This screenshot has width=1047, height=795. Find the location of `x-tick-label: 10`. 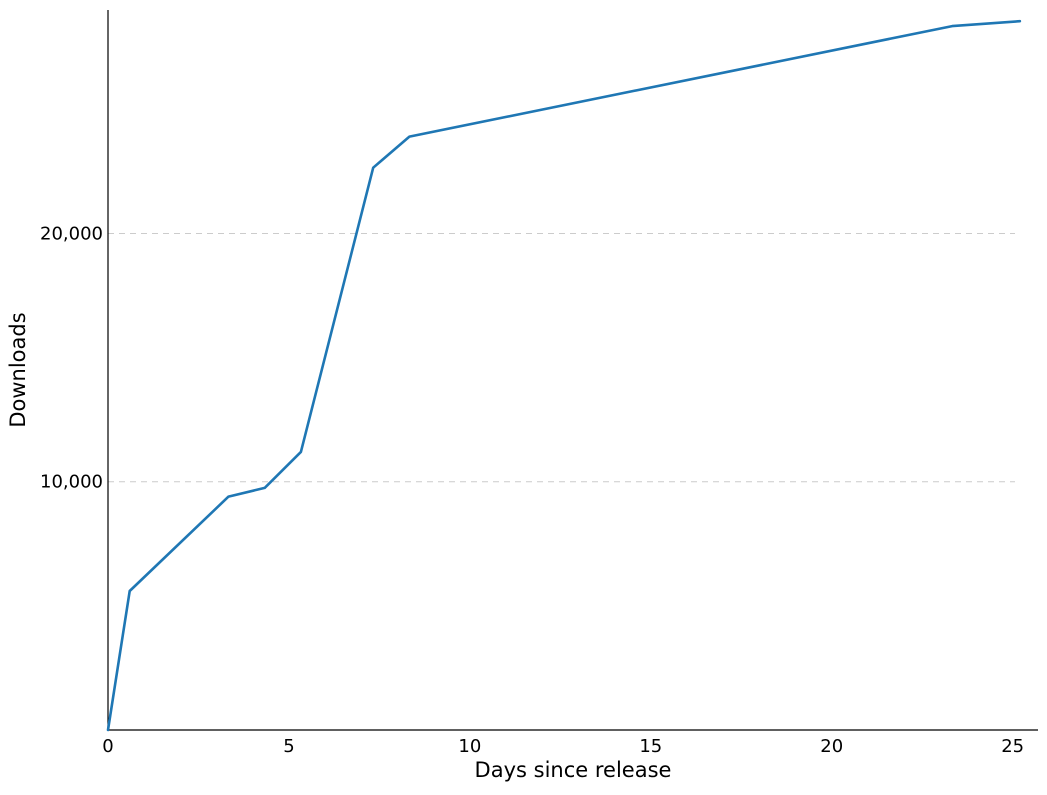

x-tick-label: 10 is located at coordinates (469, 746).